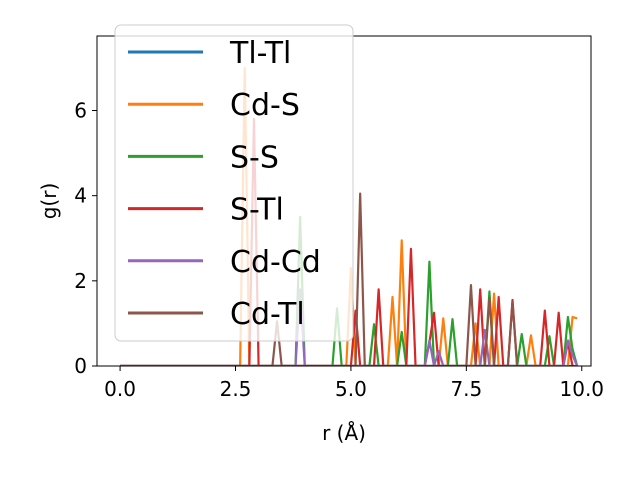 The width and height of the screenshot is (640, 480). I want to click on y-tick-label: 0, so click(80, 366).